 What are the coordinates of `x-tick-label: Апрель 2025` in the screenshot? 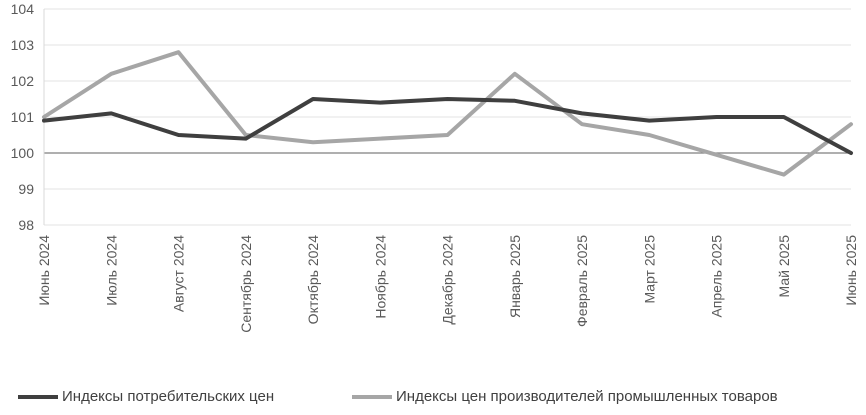 It's located at (717, 276).